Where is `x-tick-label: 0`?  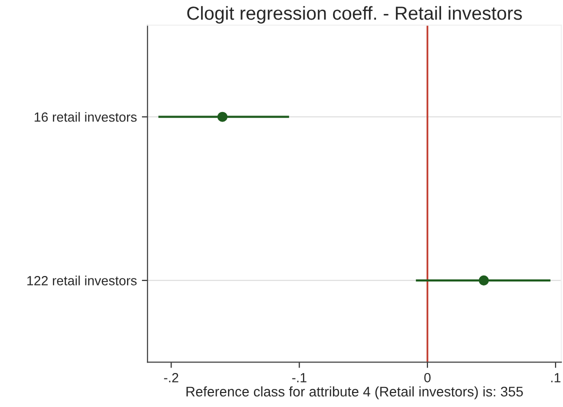
x-tick-label: 0 is located at coordinates (427, 377).